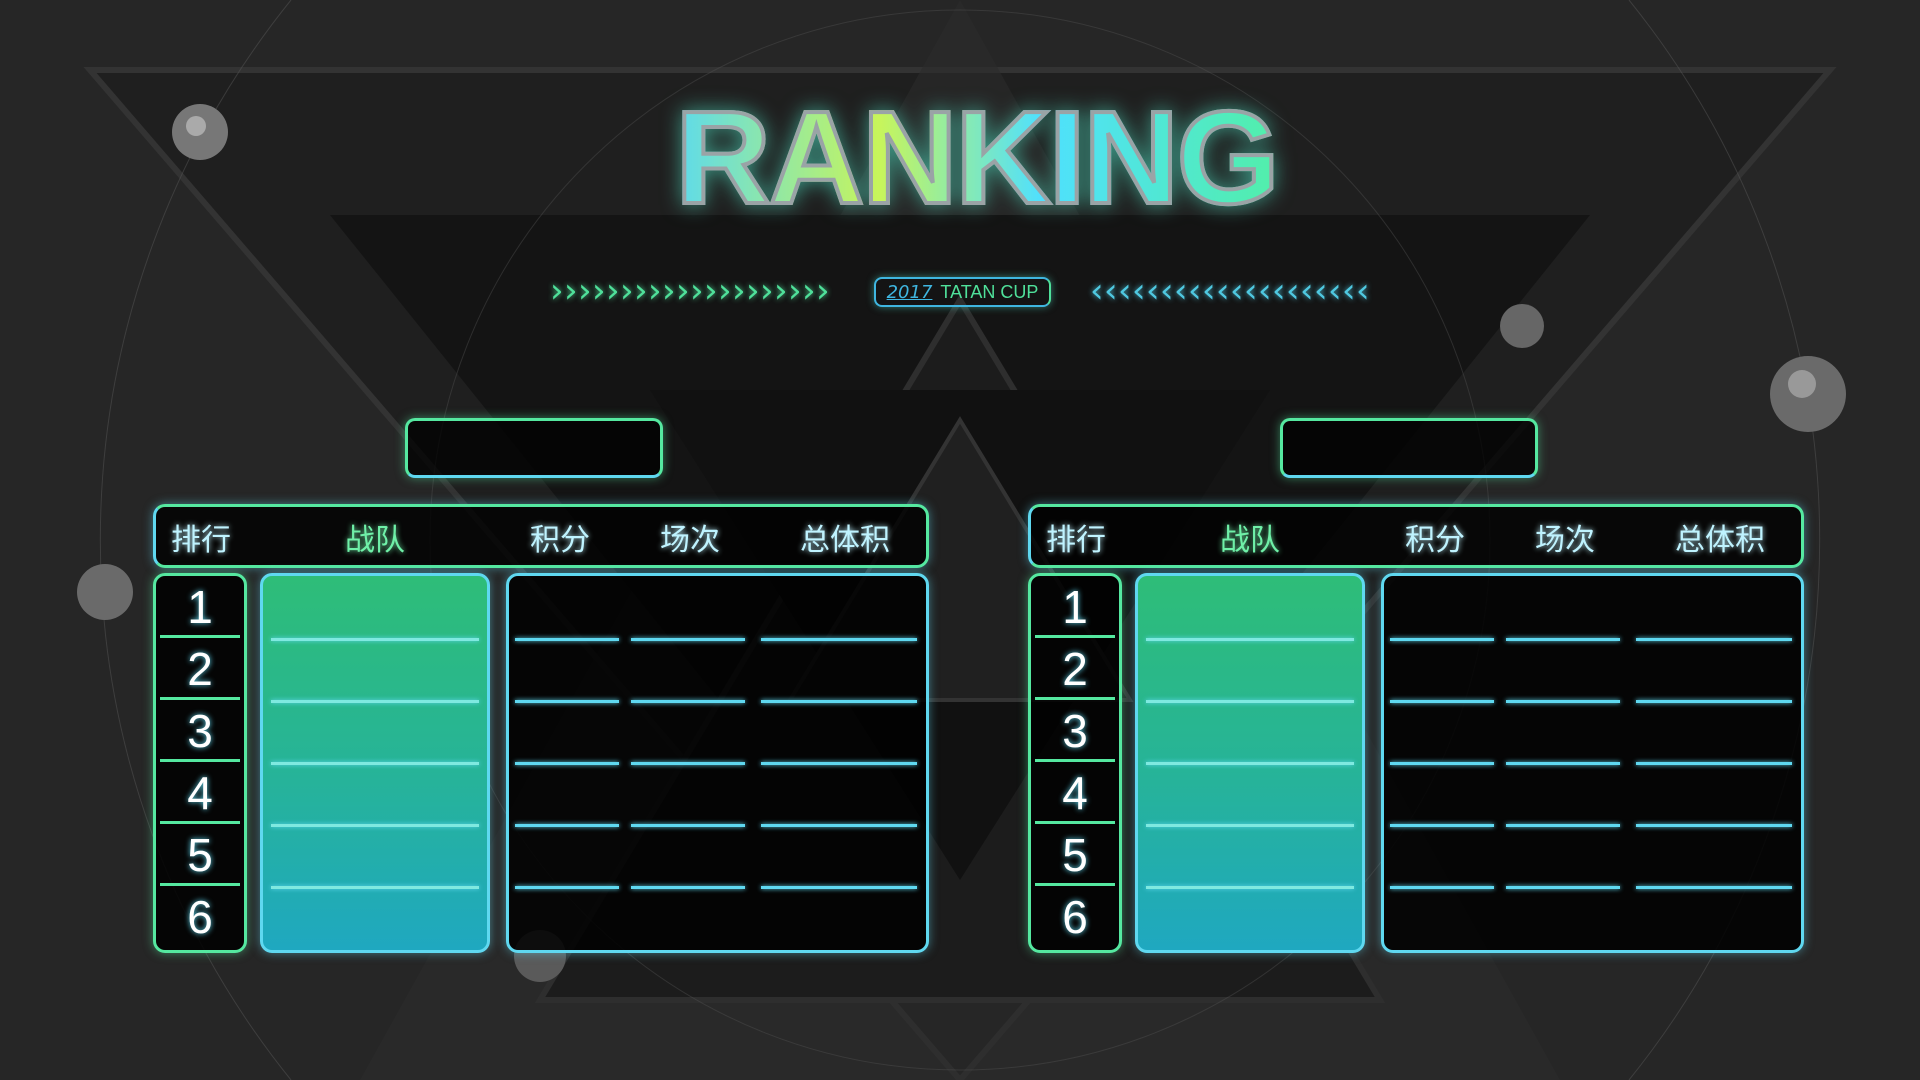 This screenshot has height=1080, width=1920. What do you see at coordinates (1075, 607) in the screenshot?
I see `rank-number: 1` at bounding box center [1075, 607].